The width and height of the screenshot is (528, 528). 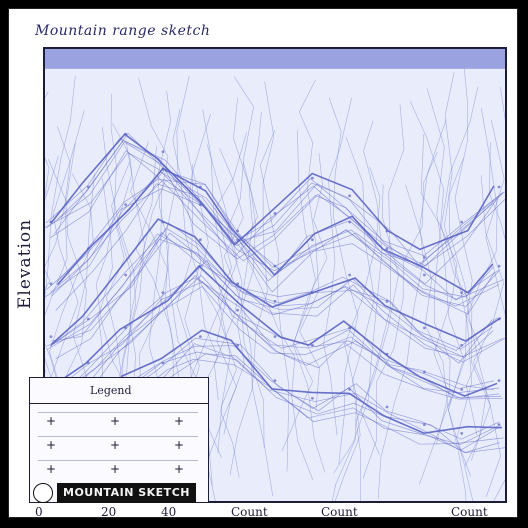 What do you see at coordinates (111, 390) in the screenshot?
I see `legend-title: Legend` at bounding box center [111, 390].